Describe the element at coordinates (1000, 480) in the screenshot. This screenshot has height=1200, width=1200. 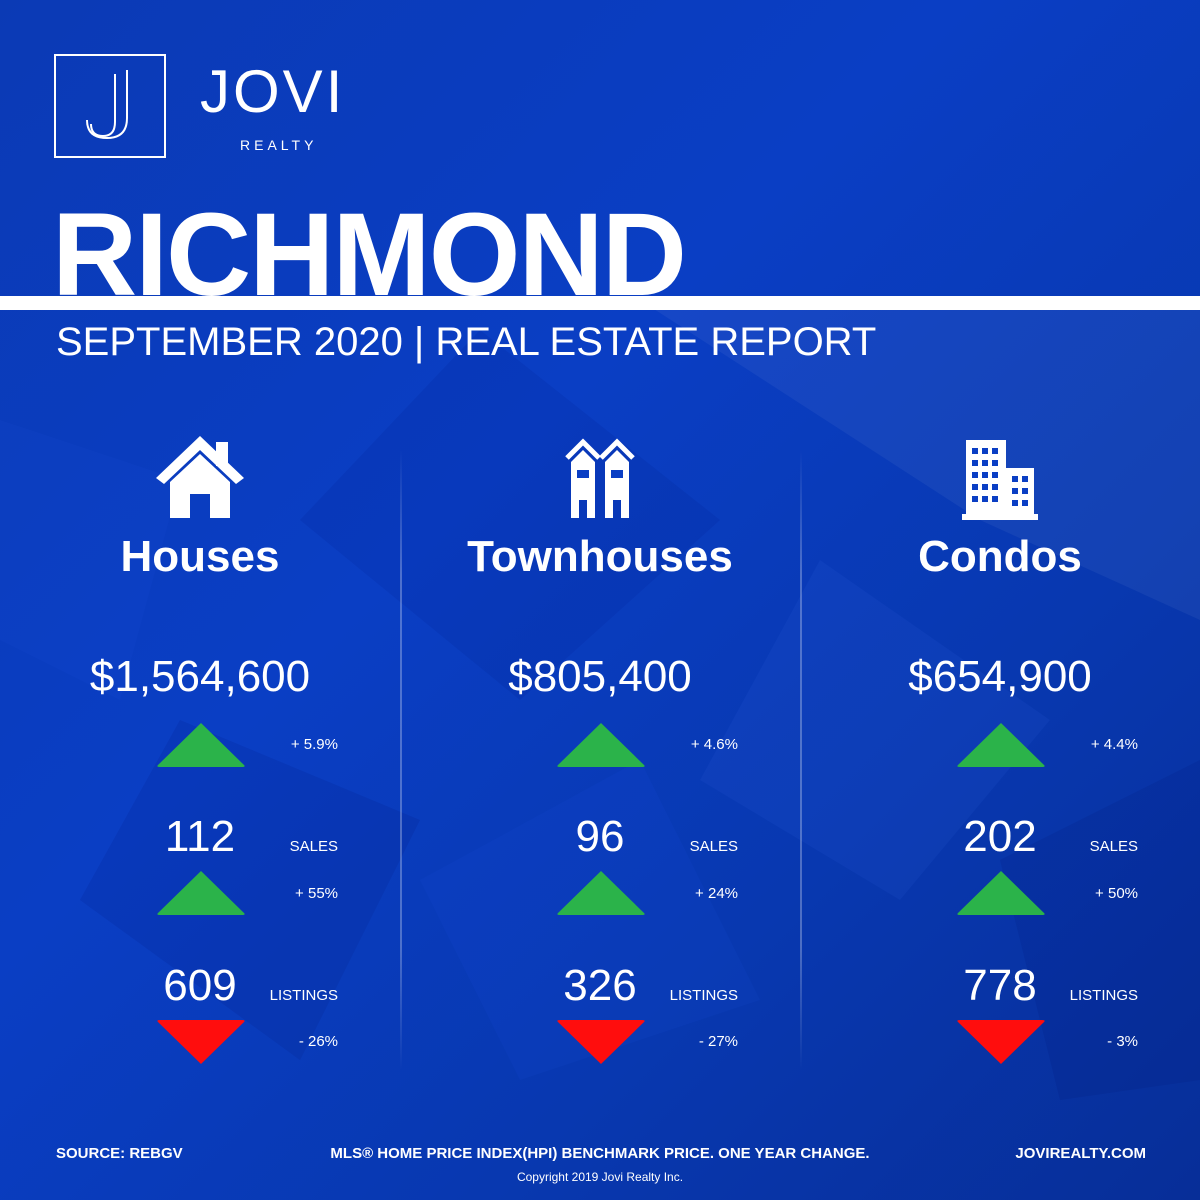
I see `condo-building-icon` at that location.